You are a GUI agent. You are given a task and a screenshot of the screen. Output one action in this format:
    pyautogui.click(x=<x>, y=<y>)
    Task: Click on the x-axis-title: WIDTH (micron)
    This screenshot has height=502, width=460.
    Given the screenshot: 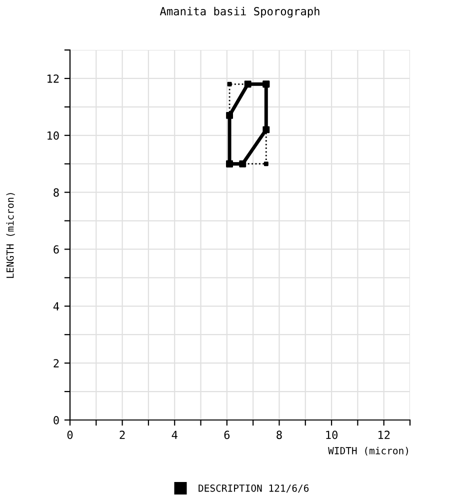 What is the action you would take?
    pyautogui.click(x=368, y=451)
    